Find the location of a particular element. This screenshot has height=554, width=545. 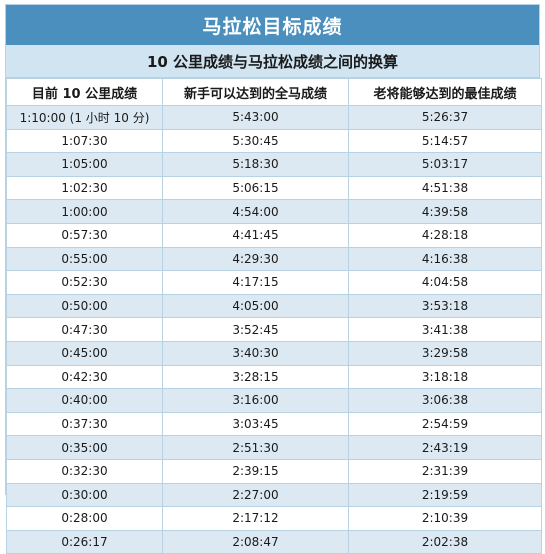

cell-10k-time: 1:07:30 is located at coordinates (84, 141).